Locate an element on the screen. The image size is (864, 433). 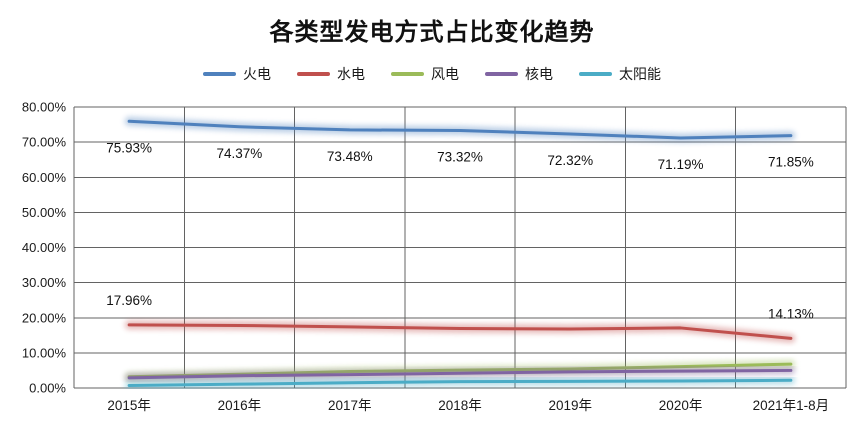
data-label-thermal: 71.85% is located at coordinates (791, 162).